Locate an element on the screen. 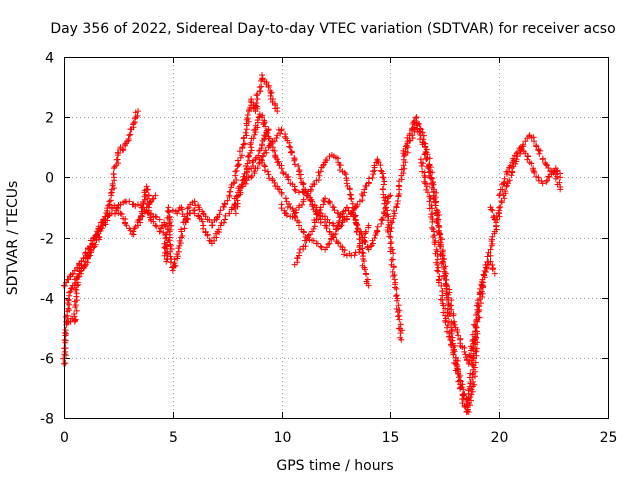 The height and width of the screenshot is (480, 640). x-tick-label: 20 is located at coordinates (500, 438).